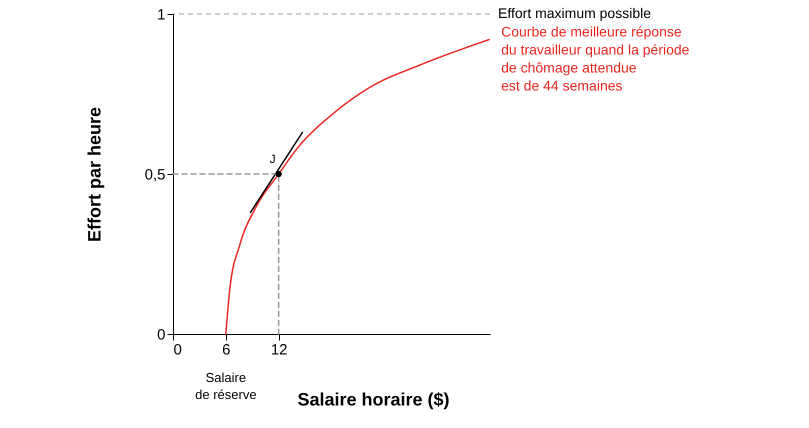 This screenshot has width=809, height=428. What do you see at coordinates (178, 350) in the screenshot?
I see `x-tick-label: 0` at bounding box center [178, 350].